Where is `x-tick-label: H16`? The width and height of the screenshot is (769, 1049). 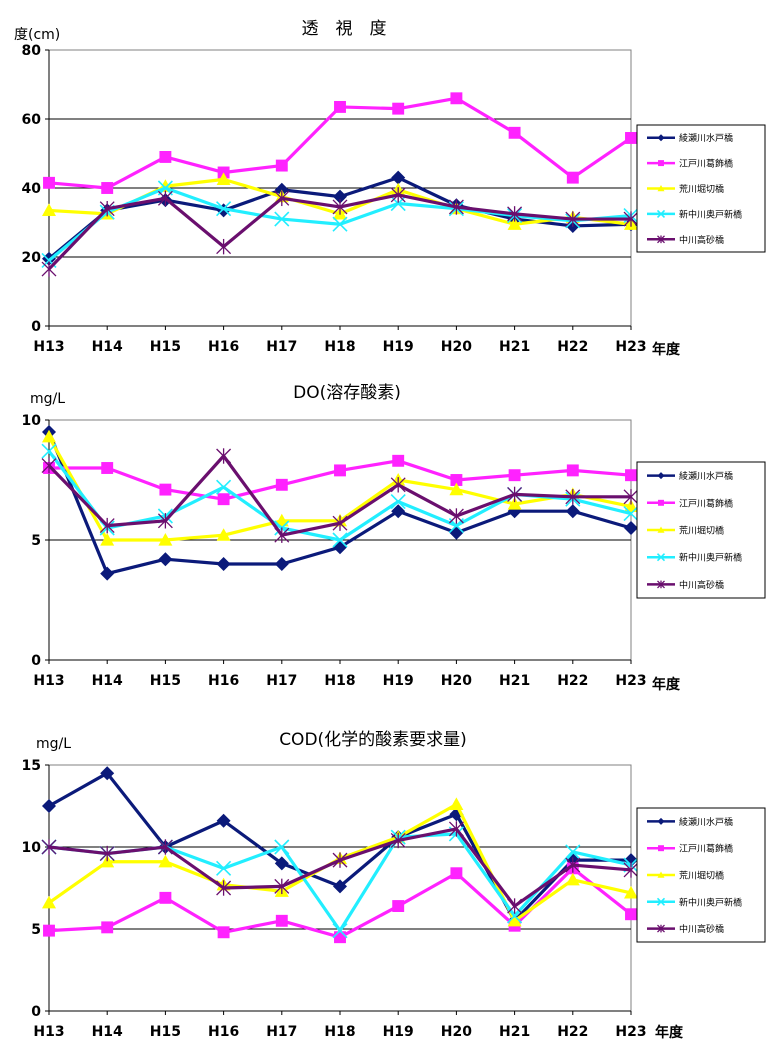 x-tick-label: H16 is located at coordinates (223, 1032).